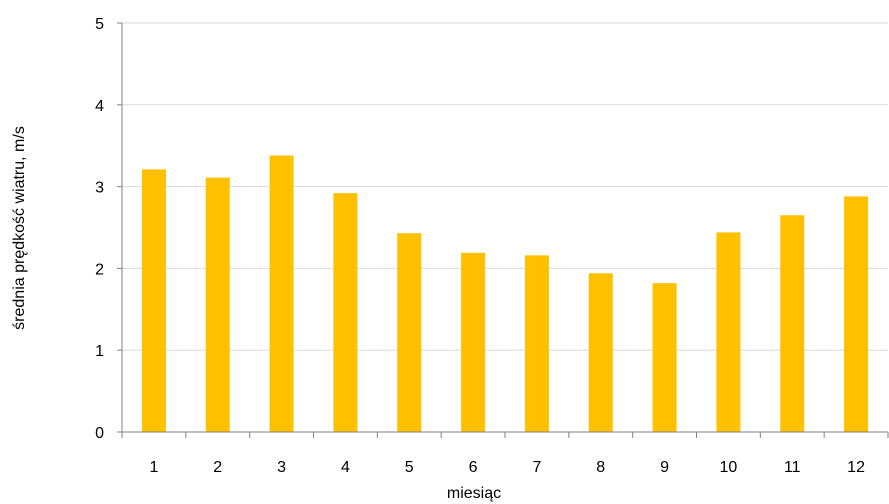 The width and height of the screenshot is (889, 504). What do you see at coordinates (99, 106) in the screenshot?
I see `y-tick-label: 4` at bounding box center [99, 106].